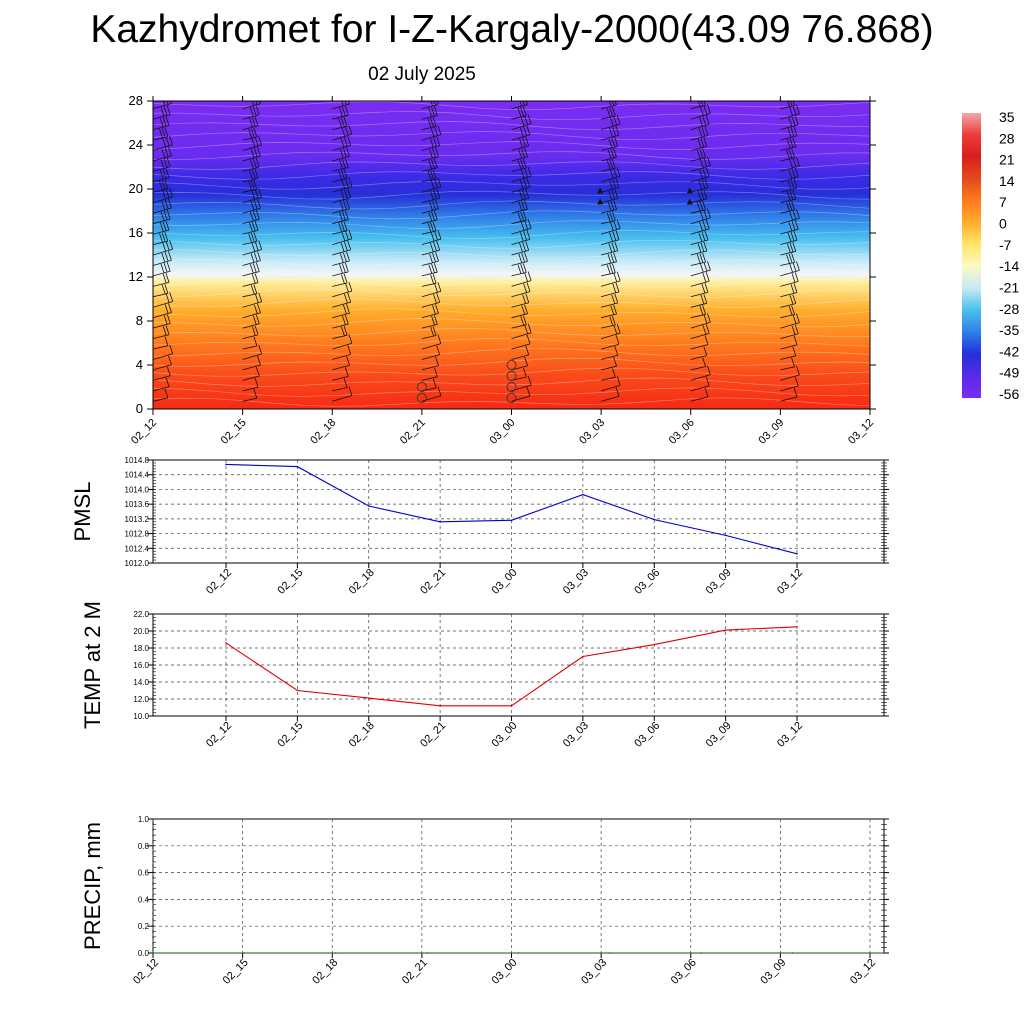 This screenshot has width=1024, height=1024. What do you see at coordinates (647, 582) in the screenshot?
I see `x-tick-label: 03_06` at bounding box center [647, 582].